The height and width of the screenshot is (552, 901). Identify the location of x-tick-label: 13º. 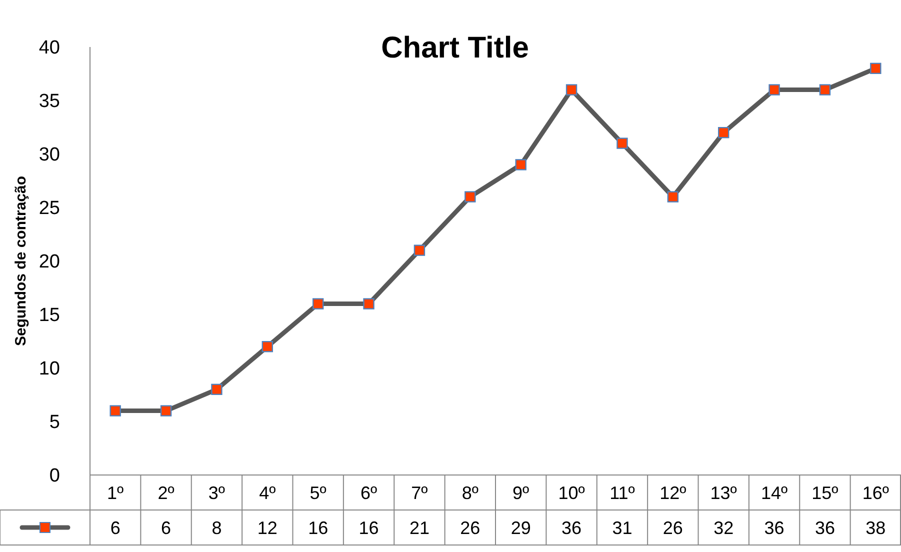
(724, 492).